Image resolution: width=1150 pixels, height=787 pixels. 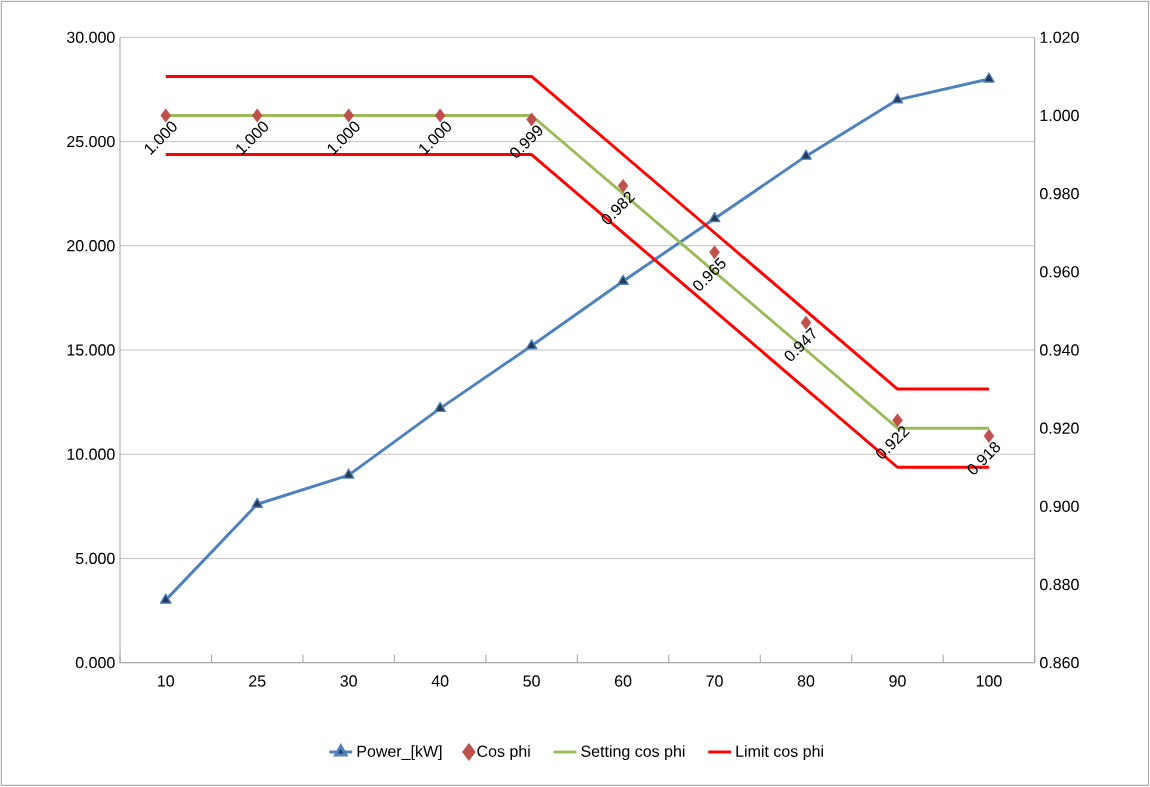 I want to click on x-tick-label: 60, so click(x=623, y=681).